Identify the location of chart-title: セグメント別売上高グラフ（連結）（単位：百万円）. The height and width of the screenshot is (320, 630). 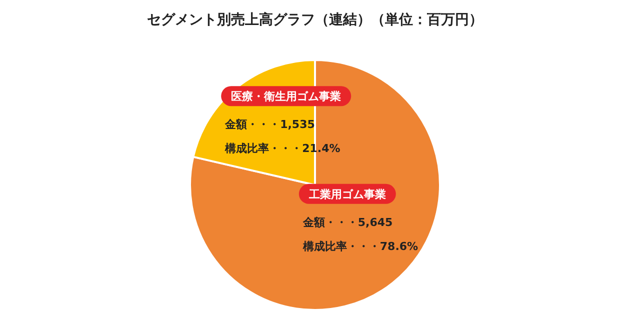
(315, 19).